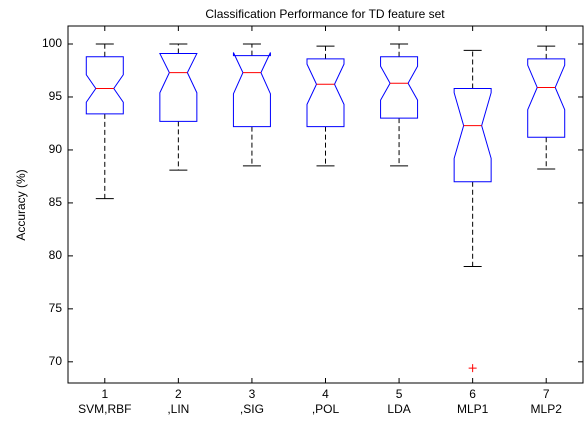  I want to click on y-tick-label: 75, so click(56, 308).